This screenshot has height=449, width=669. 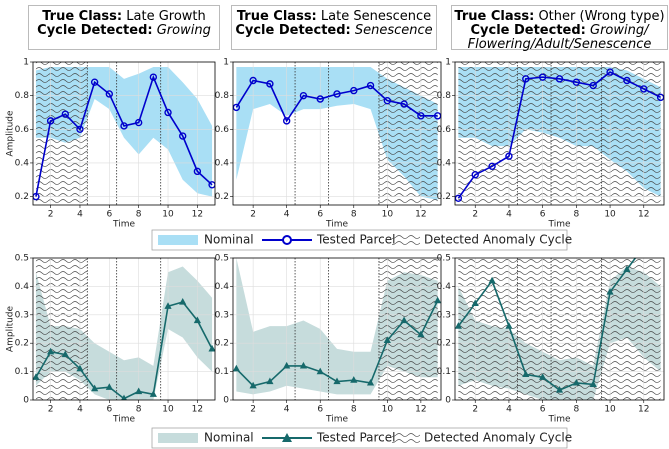 What do you see at coordinates (22, 315) in the screenshot?
I see `y-tick-label: 0.3` at bounding box center [22, 315].